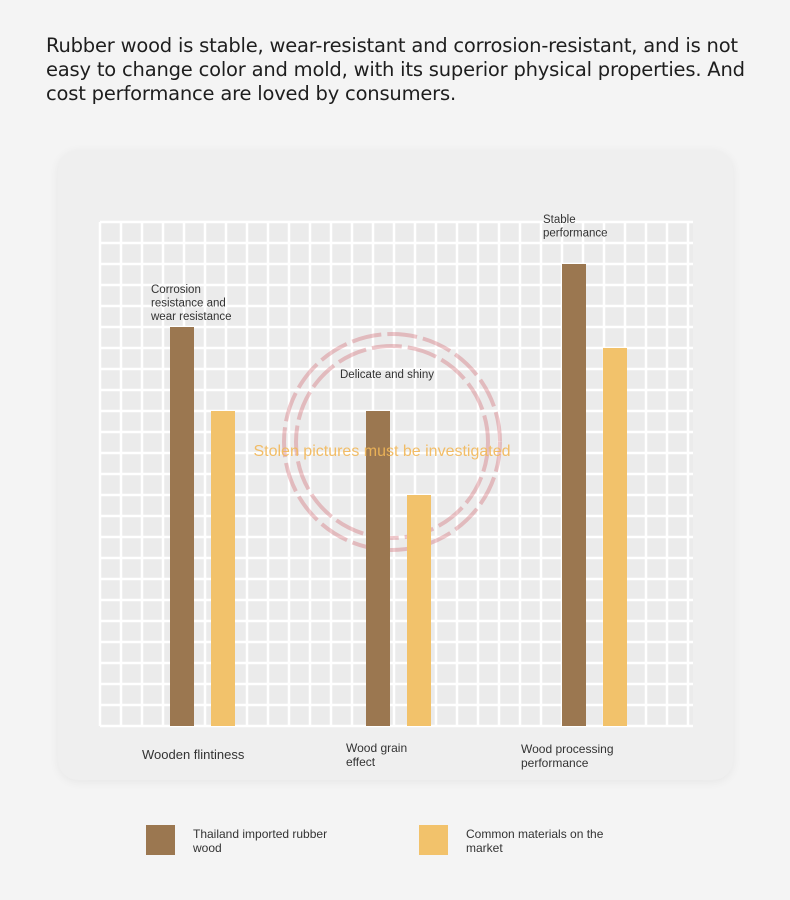  I want to click on legend-item-common-materials: Common materials on the market, so click(522, 840).